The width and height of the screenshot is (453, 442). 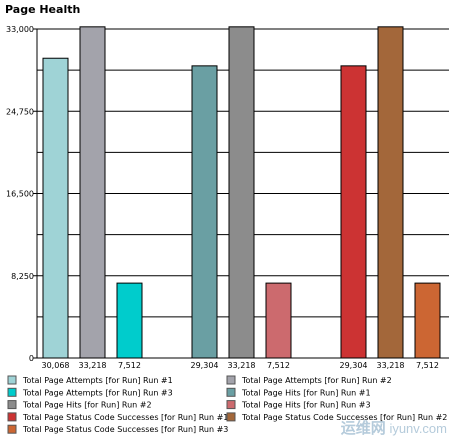 What do you see at coordinates (20, 111) in the screenshot?
I see `y-tick-label: 24,750` at bounding box center [20, 111].